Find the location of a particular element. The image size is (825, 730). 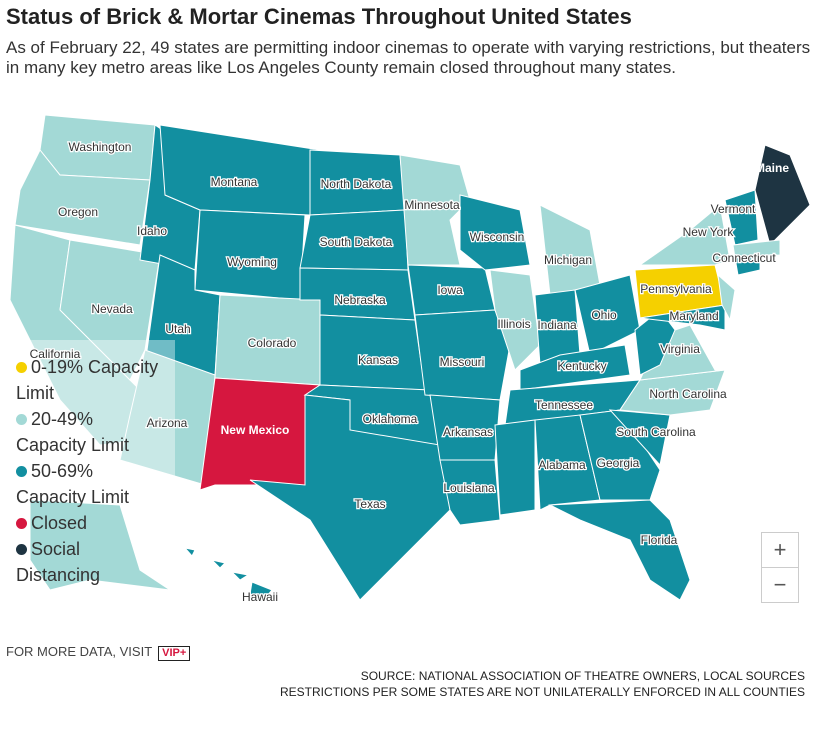

state-label: Washington is located at coordinates (100, 147).